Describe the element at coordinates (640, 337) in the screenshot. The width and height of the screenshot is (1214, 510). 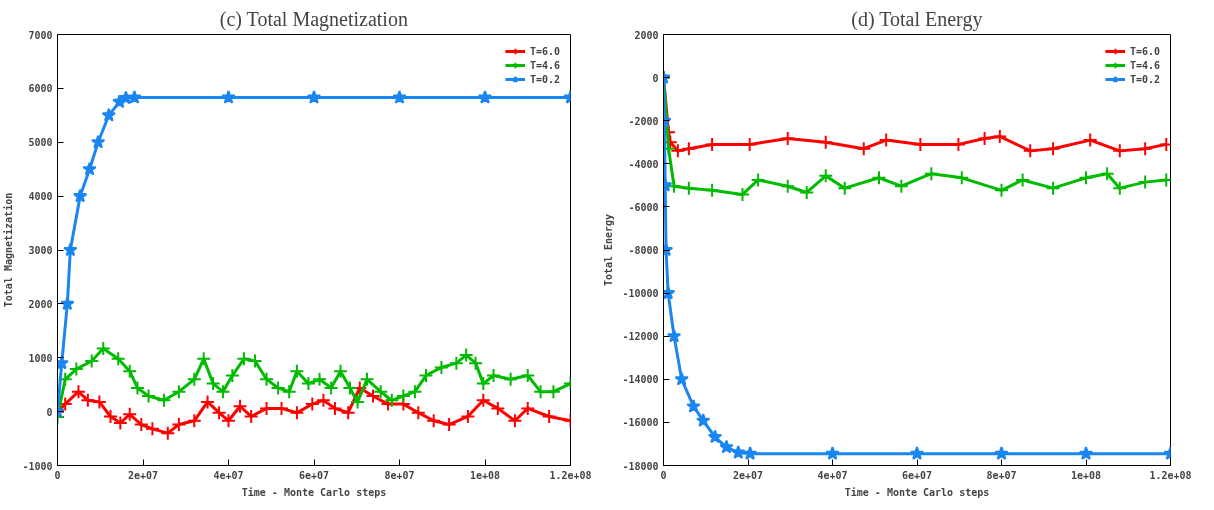
I see `y-tick-label: -12000` at that location.